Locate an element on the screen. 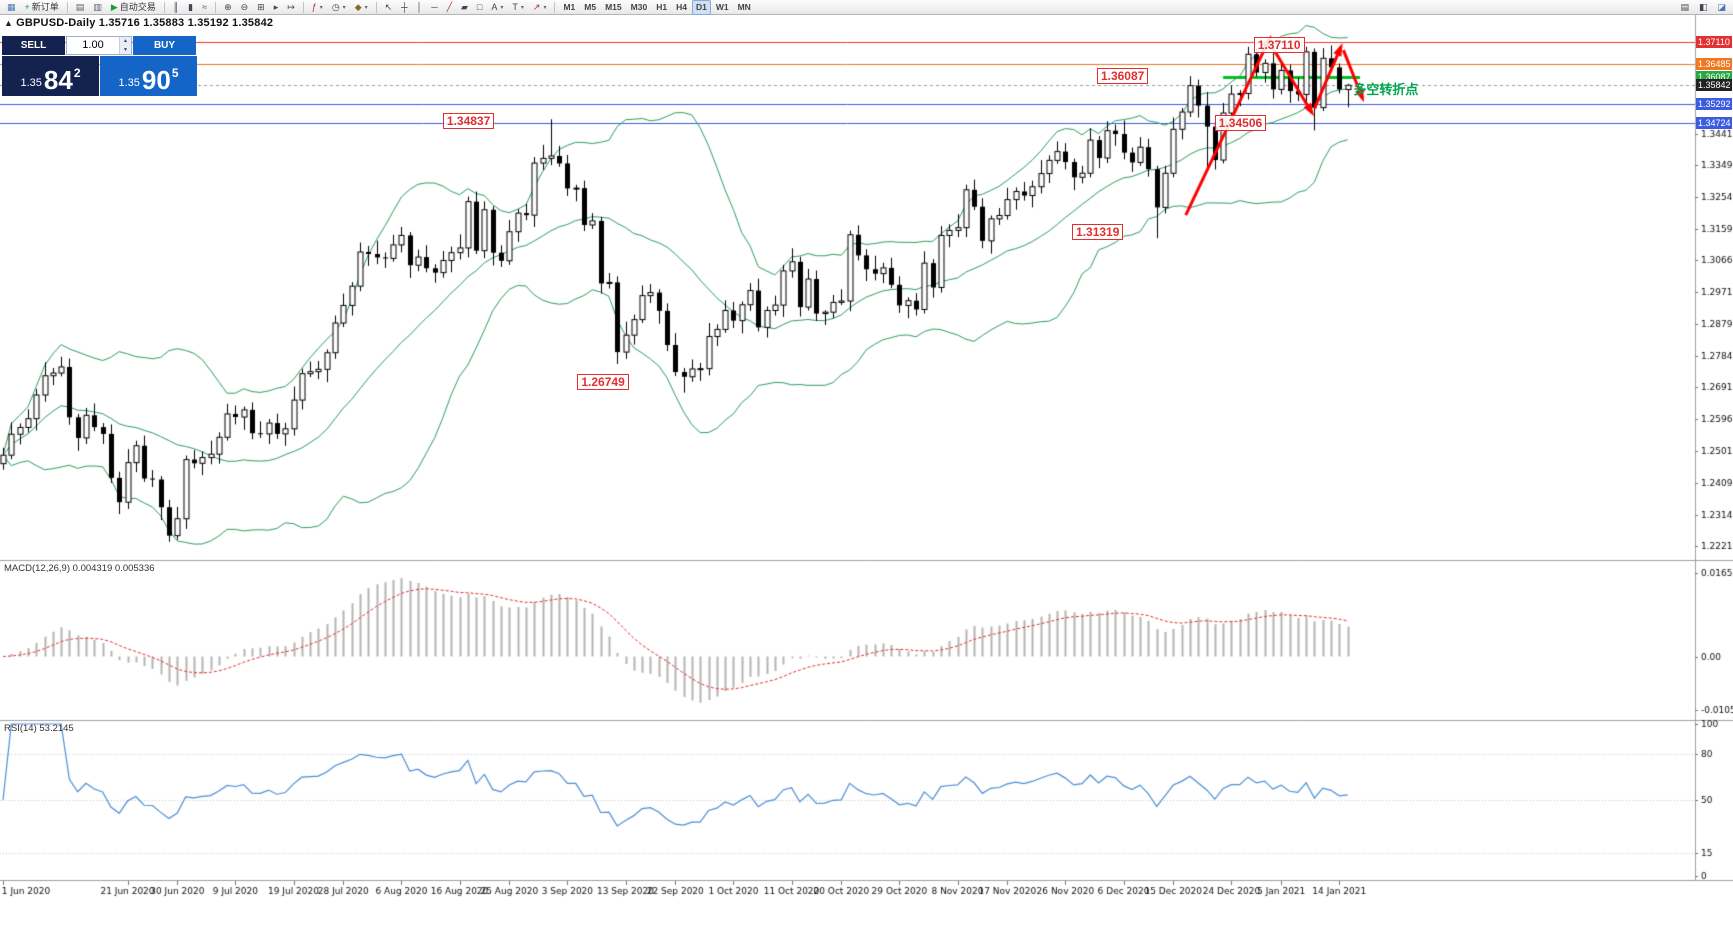 The image size is (1733, 943). chart-list-icon: ▤ is located at coordinates (1684, 7).